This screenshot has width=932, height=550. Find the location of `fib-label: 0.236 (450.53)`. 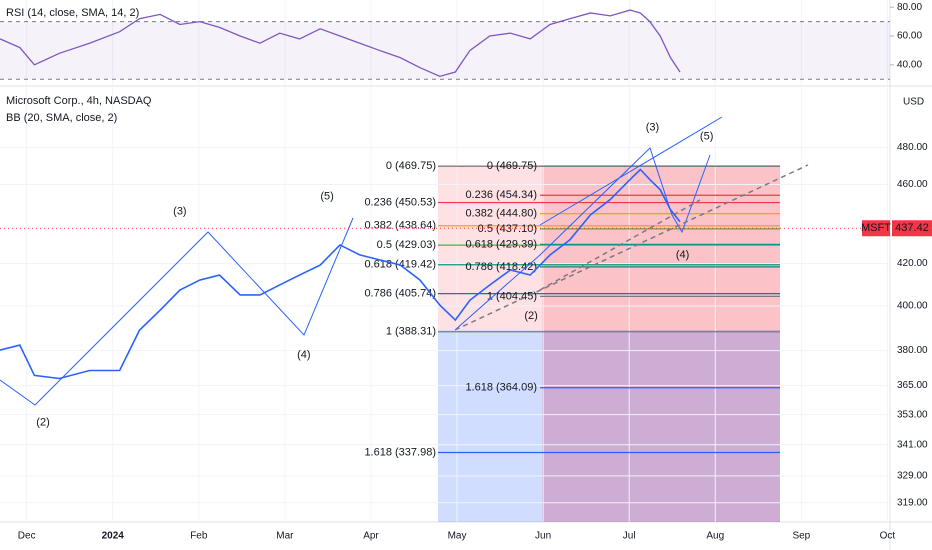

fib-label: 0.236 (450.53) is located at coordinates (400, 202).